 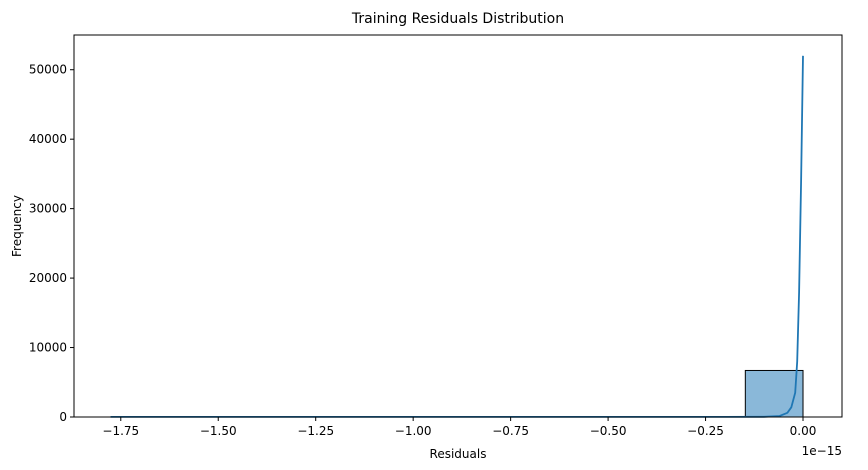 What do you see at coordinates (315, 431) in the screenshot?
I see `x-tick-label: −1.25` at bounding box center [315, 431].